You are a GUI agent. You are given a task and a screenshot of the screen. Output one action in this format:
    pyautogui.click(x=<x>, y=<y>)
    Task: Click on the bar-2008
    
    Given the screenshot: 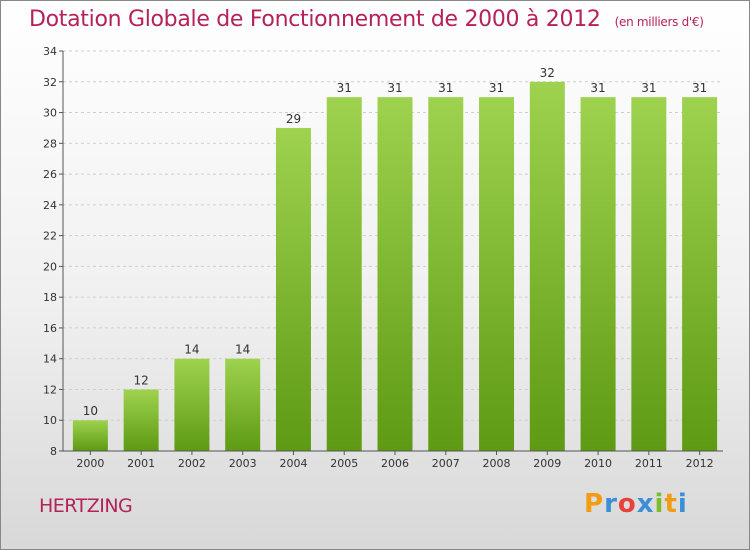 What is the action you would take?
    pyautogui.click(x=497, y=274)
    